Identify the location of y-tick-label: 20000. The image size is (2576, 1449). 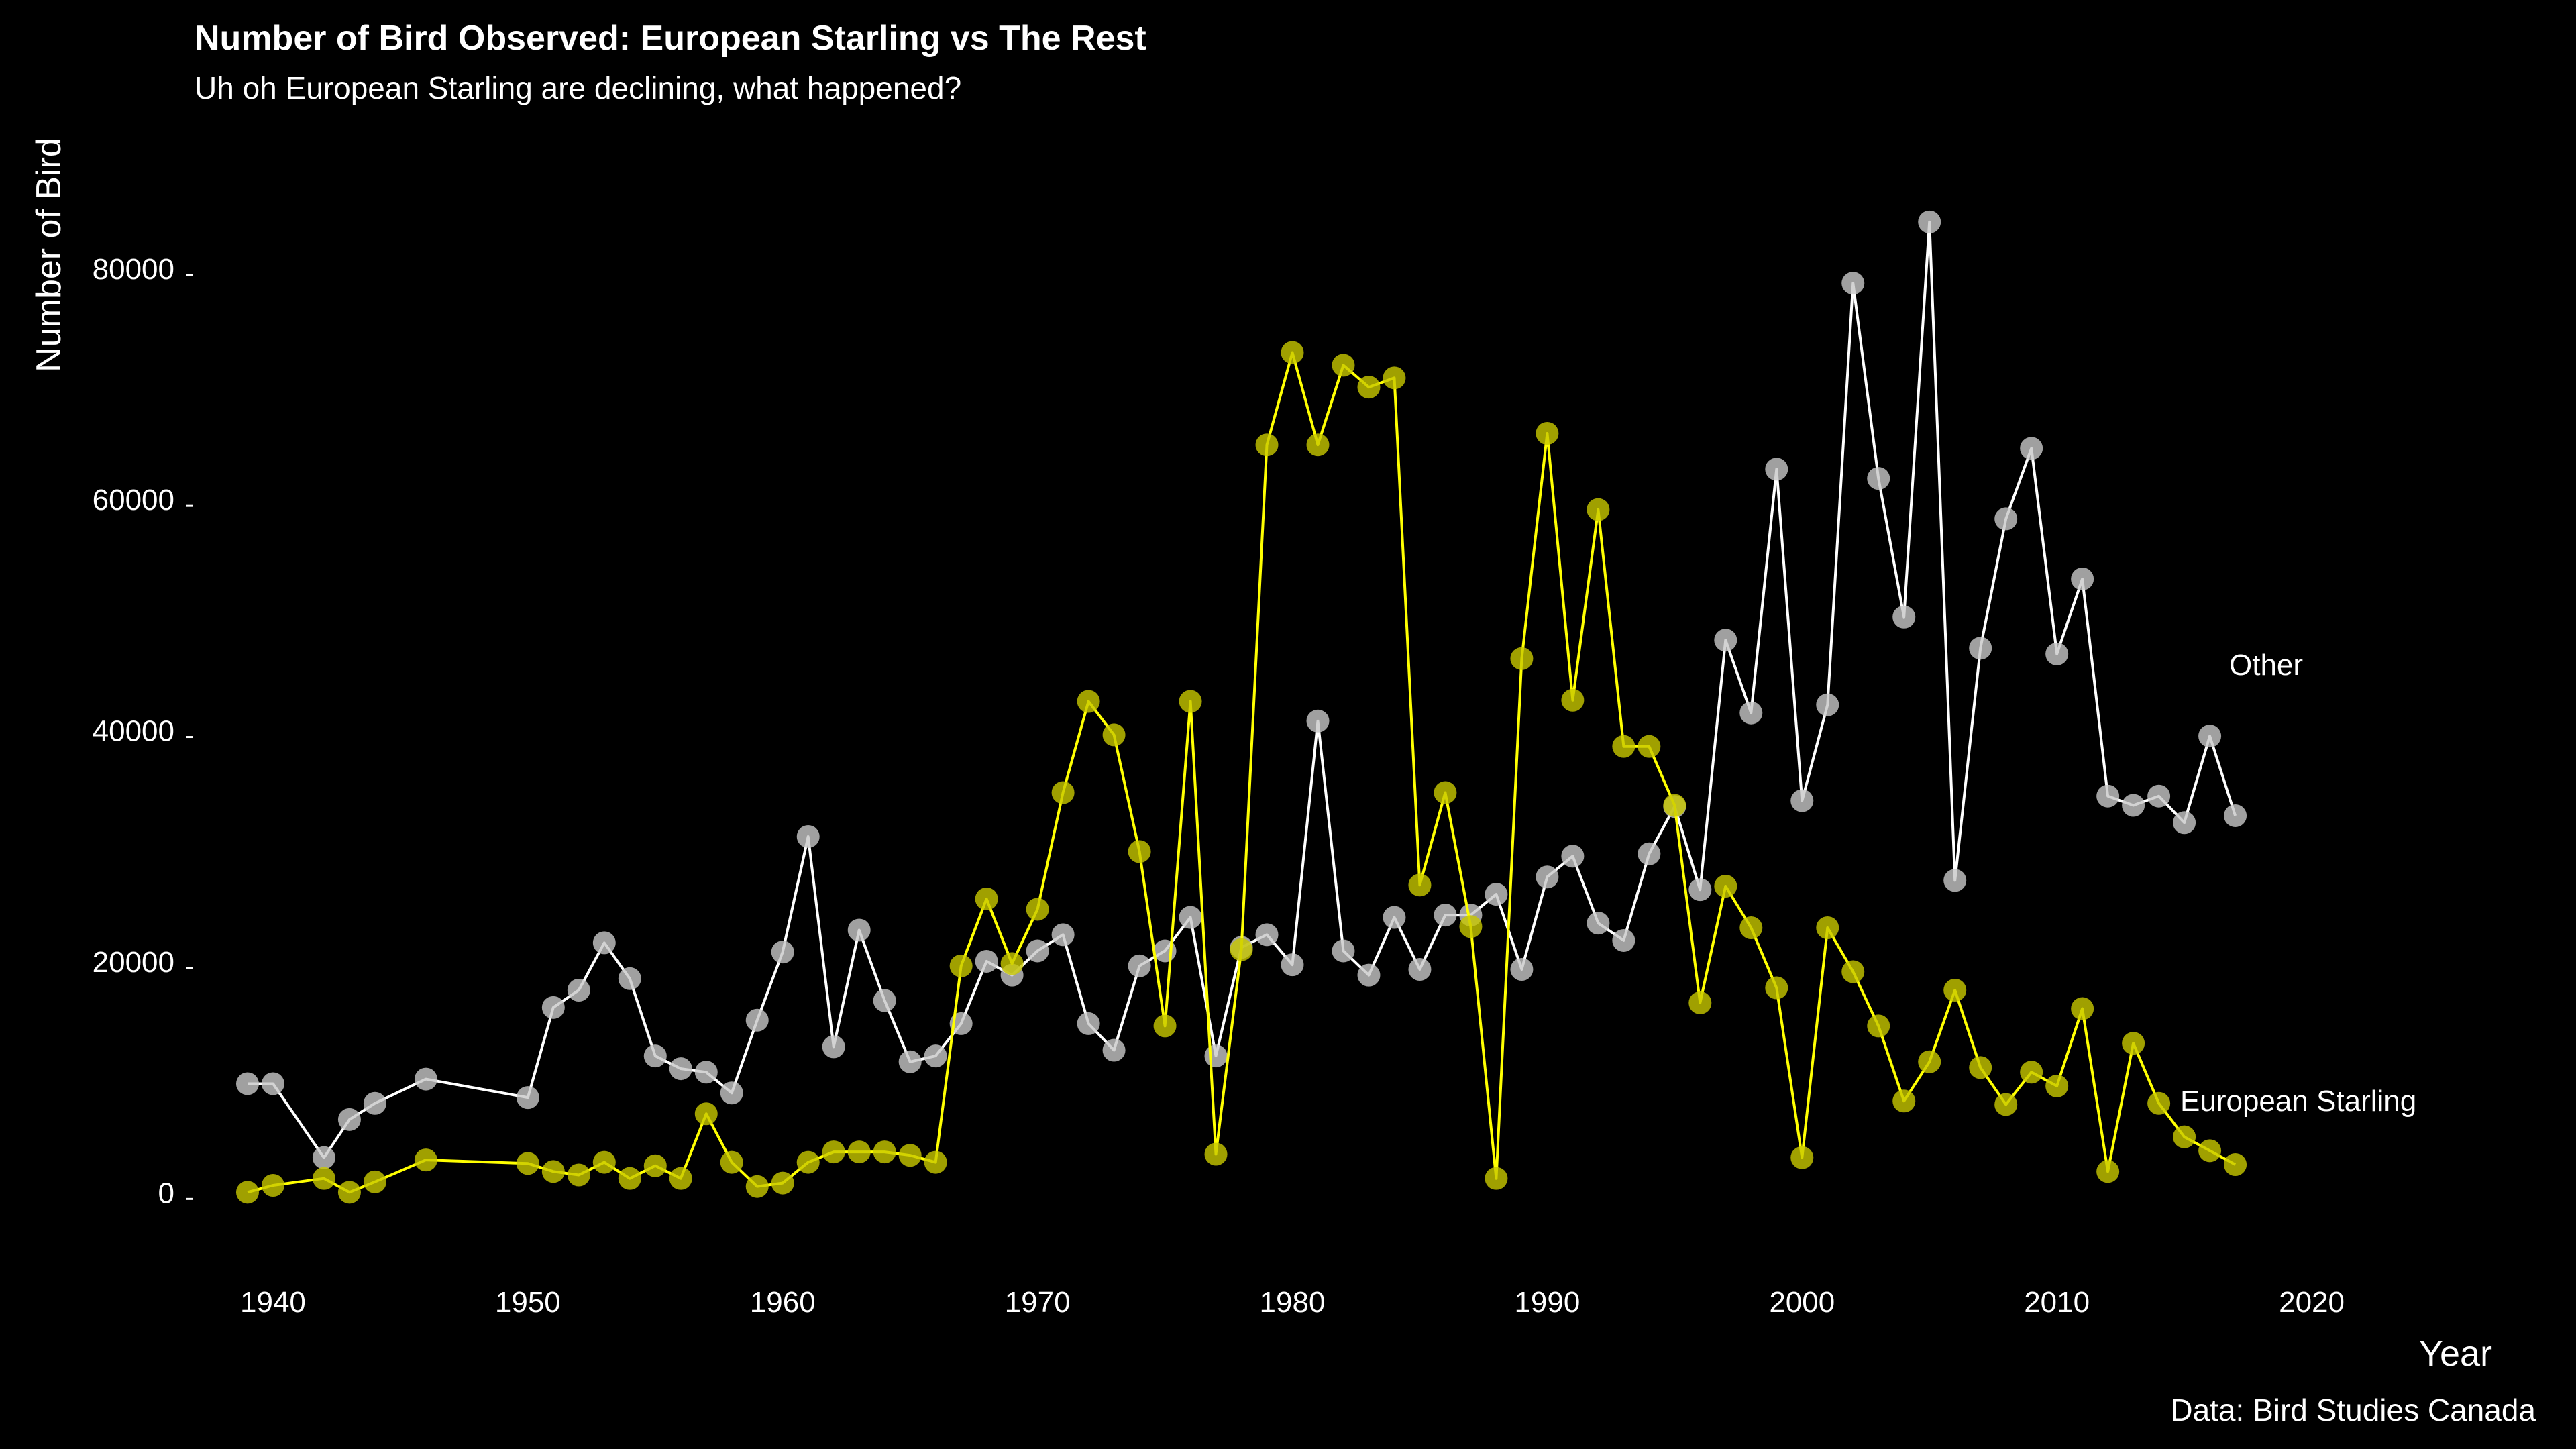
(133, 962).